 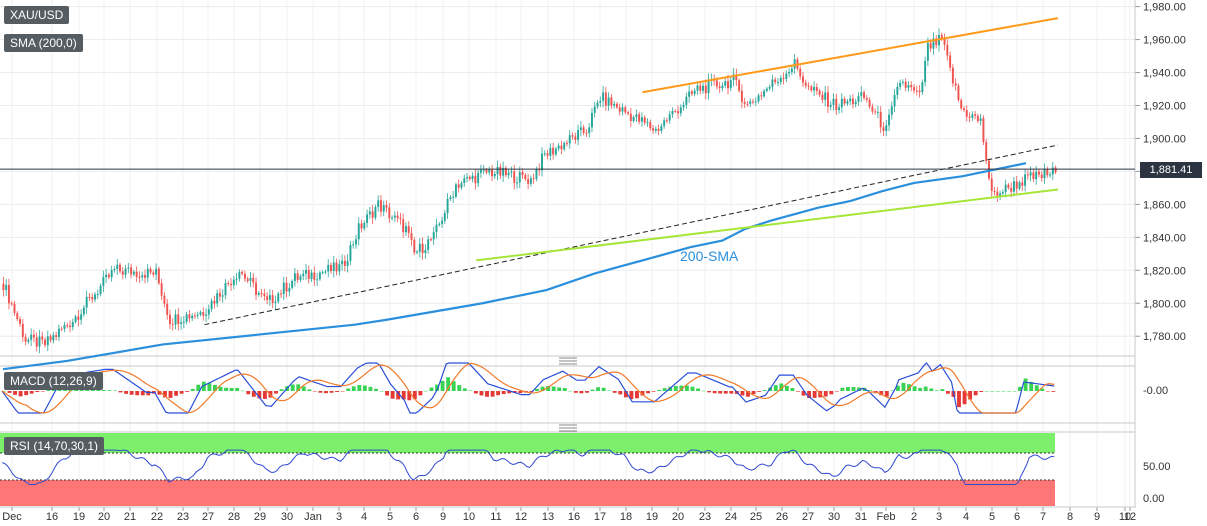 What do you see at coordinates (53, 381) in the screenshot?
I see `macd-indicator-label: MACD (12,26,9)` at bounding box center [53, 381].